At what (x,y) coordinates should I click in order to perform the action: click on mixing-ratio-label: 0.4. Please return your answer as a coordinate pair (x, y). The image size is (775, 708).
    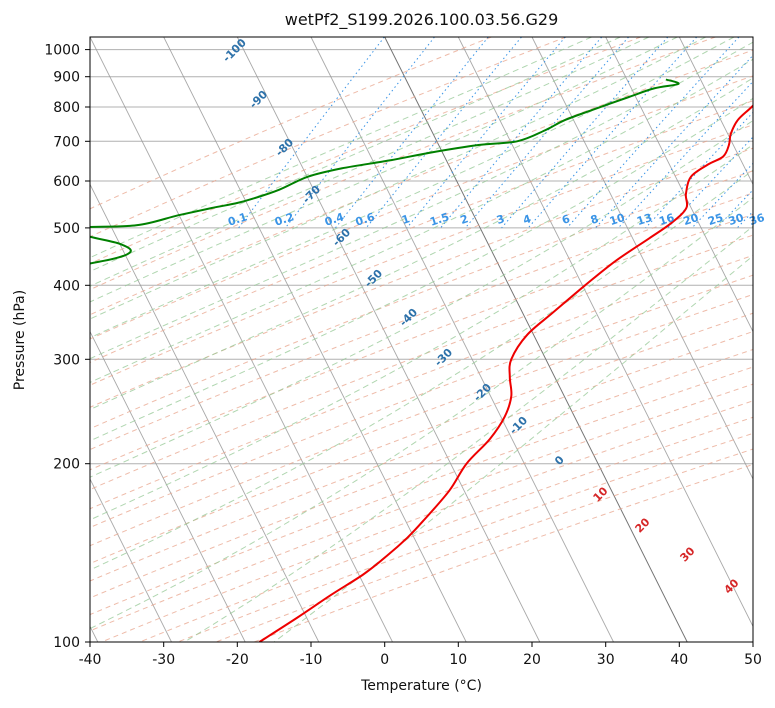
    Looking at the image, I should click on (334, 219).